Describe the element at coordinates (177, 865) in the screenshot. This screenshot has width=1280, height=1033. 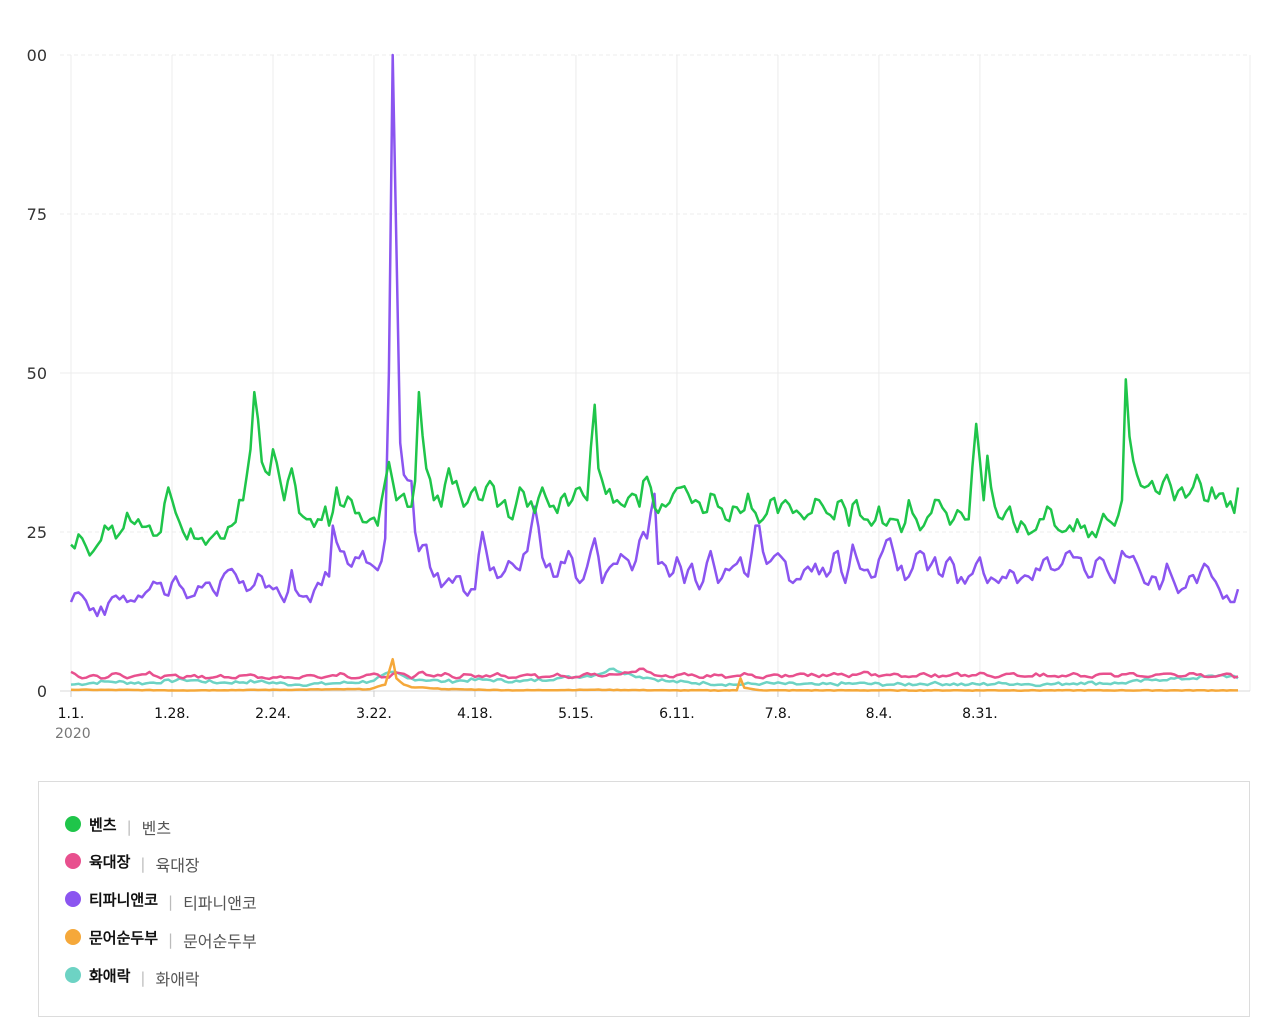
I see `legend-sublabel: 육대장` at that location.